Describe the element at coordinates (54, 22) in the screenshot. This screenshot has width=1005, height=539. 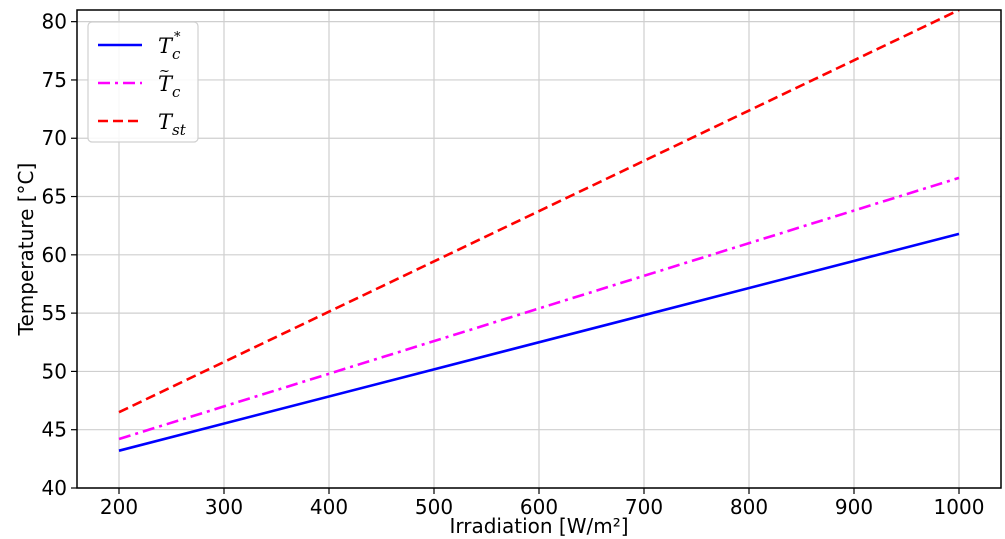
I see `y-tick-label: 80` at that location.